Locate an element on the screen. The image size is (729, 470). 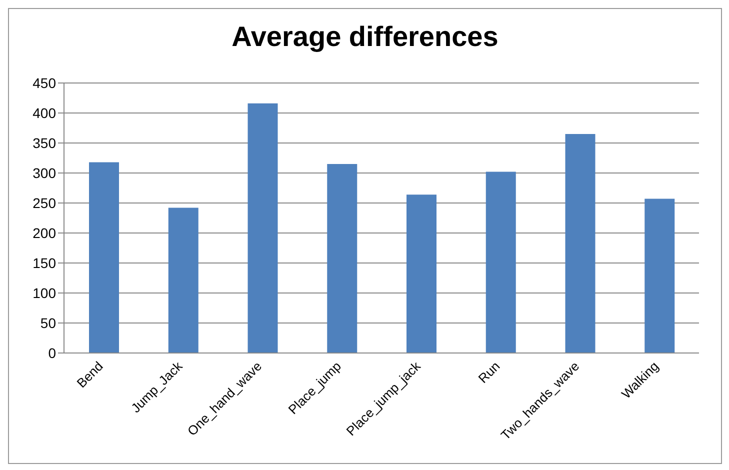
x-tick-label: Run is located at coordinates (489, 372).